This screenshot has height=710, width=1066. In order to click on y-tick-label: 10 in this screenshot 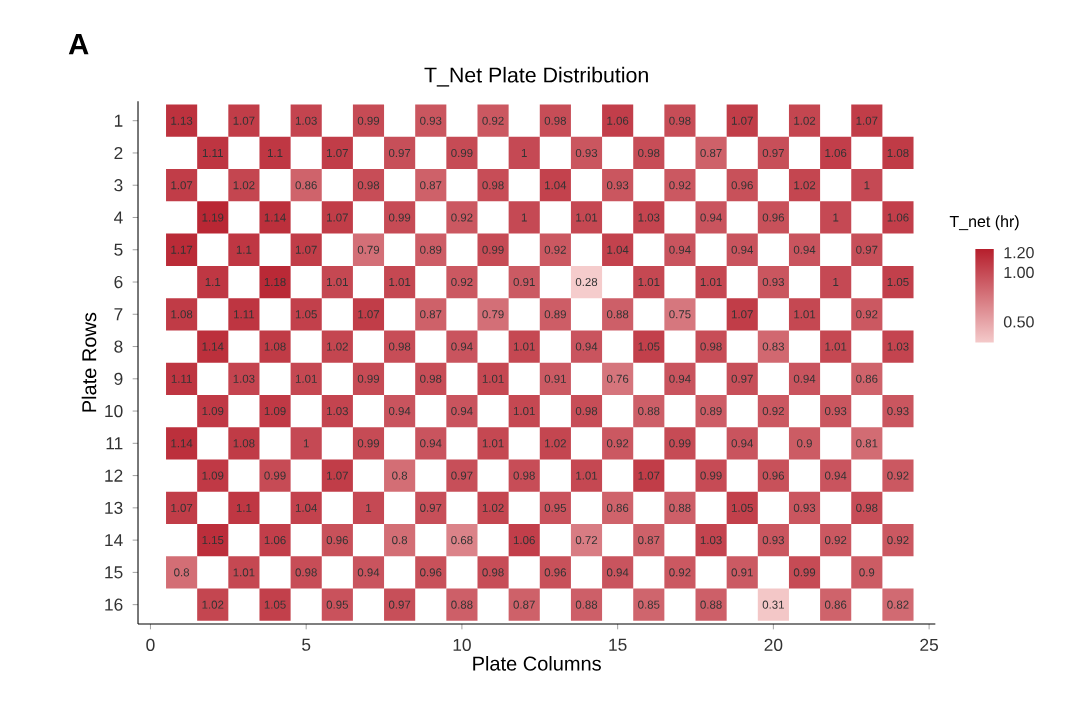, I will do `click(114, 411)`.